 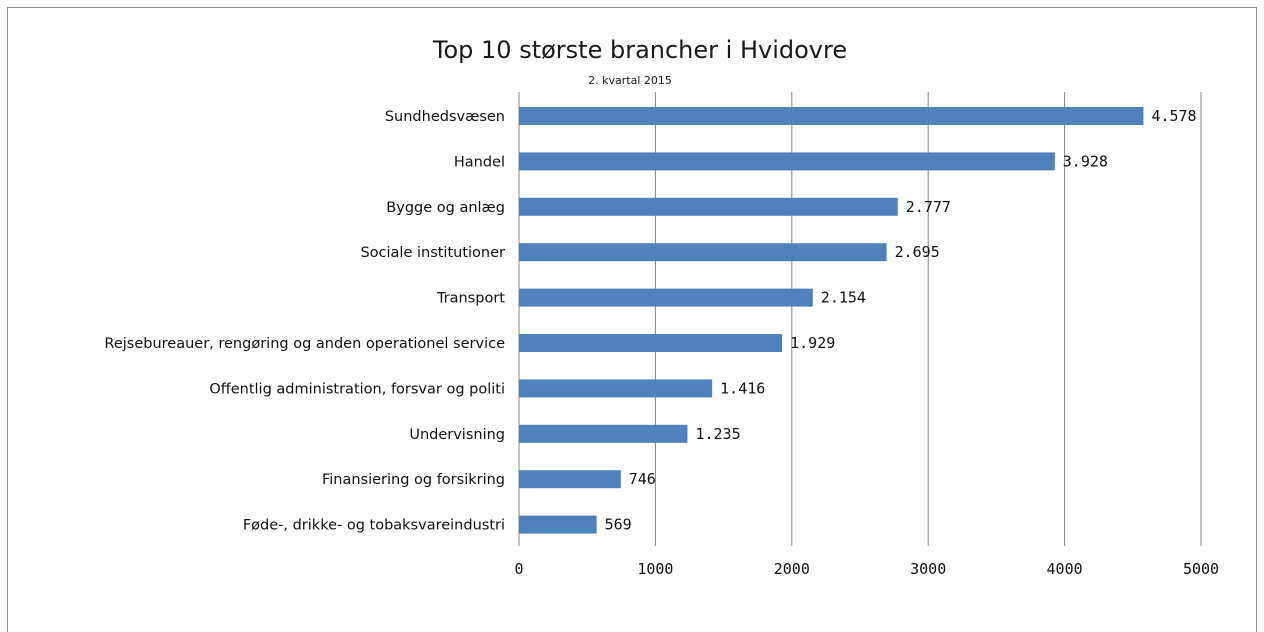 What do you see at coordinates (518, 569) in the screenshot?
I see `x-tick-label: 0` at bounding box center [518, 569].